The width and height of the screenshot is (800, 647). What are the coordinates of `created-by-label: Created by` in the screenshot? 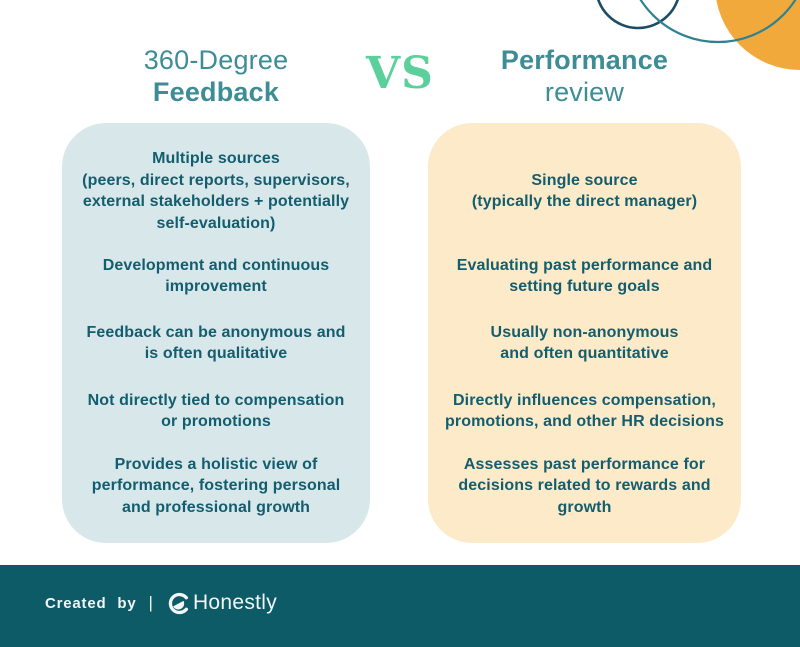 It's located at (91, 603).